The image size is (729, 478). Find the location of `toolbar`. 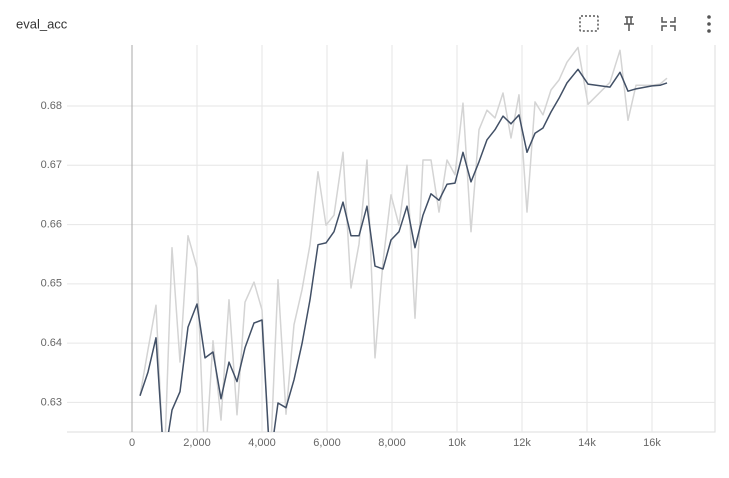

toolbar is located at coordinates (645, 24).